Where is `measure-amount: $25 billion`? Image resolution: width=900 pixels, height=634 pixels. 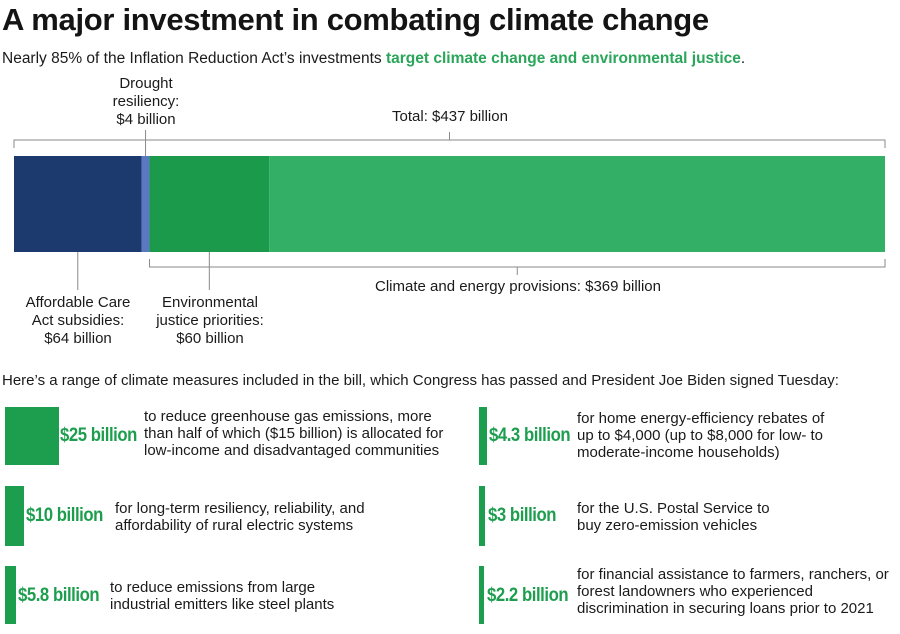 measure-amount: $25 billion is located at coordinates (98, 435).